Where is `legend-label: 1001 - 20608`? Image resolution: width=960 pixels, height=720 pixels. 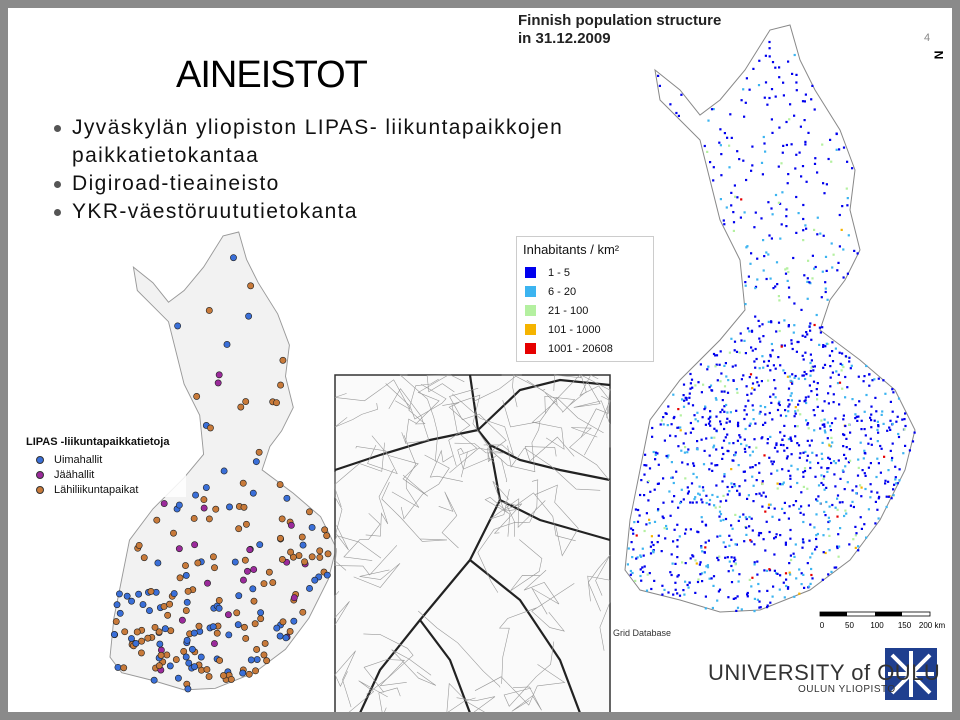 legend-label: 1001 - 20608 is located at coordinates (580, 348).